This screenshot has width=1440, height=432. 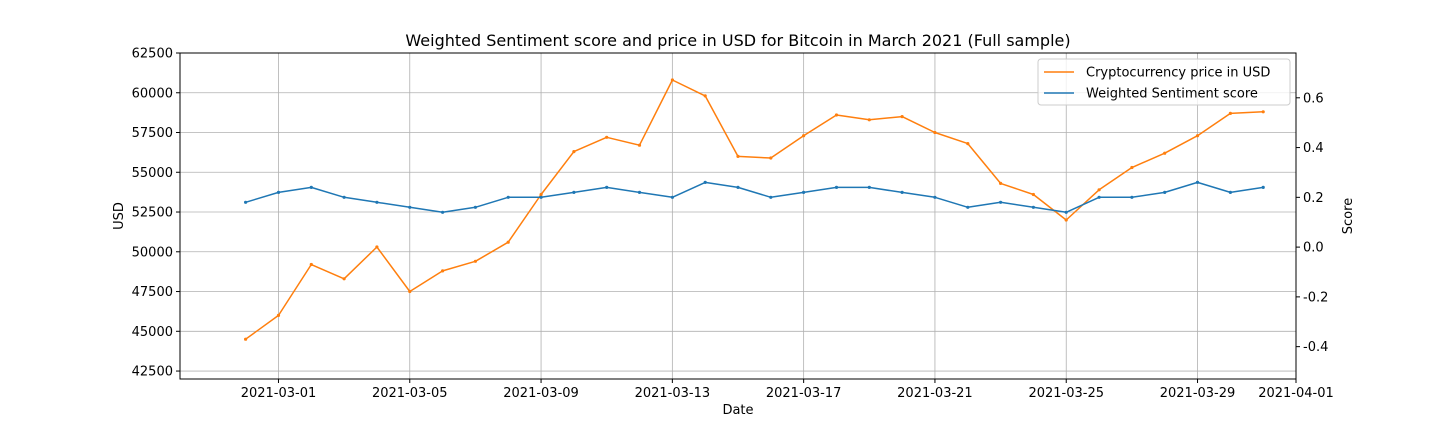 What do you see at coordinates (1198, 393) in the screenshot?
I see `x-tick-label: 2021-03-29` at bounding box center [1198, 393].